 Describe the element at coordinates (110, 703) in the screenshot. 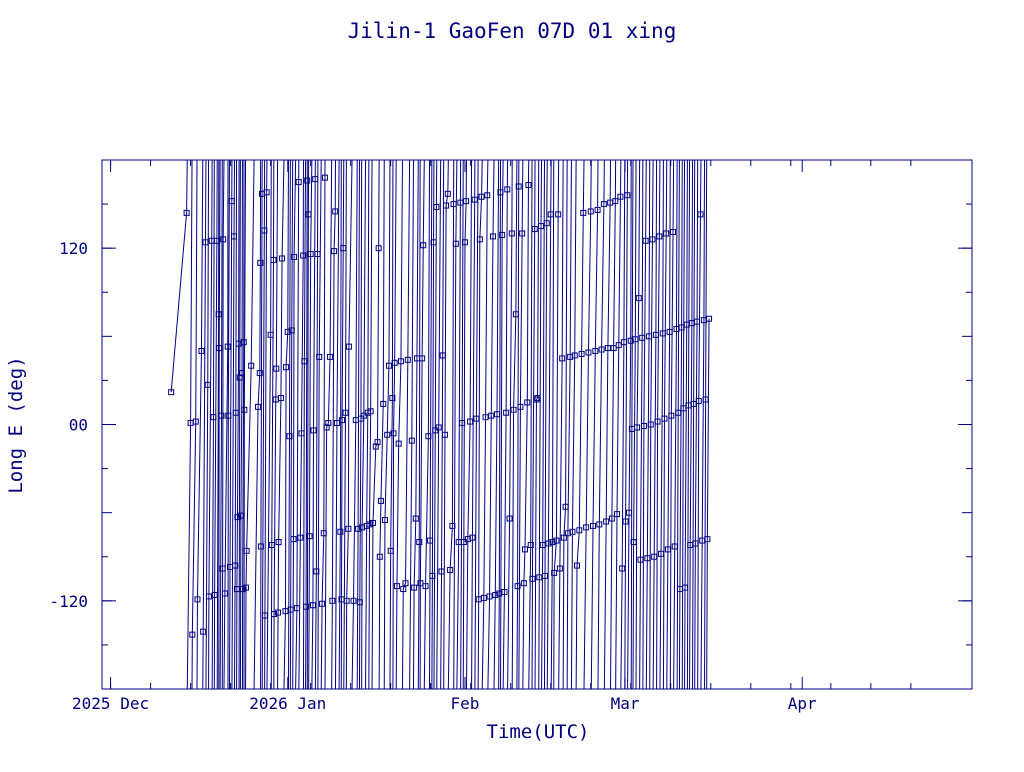

I see `x-tick-label: 2025 Dec` at that location.